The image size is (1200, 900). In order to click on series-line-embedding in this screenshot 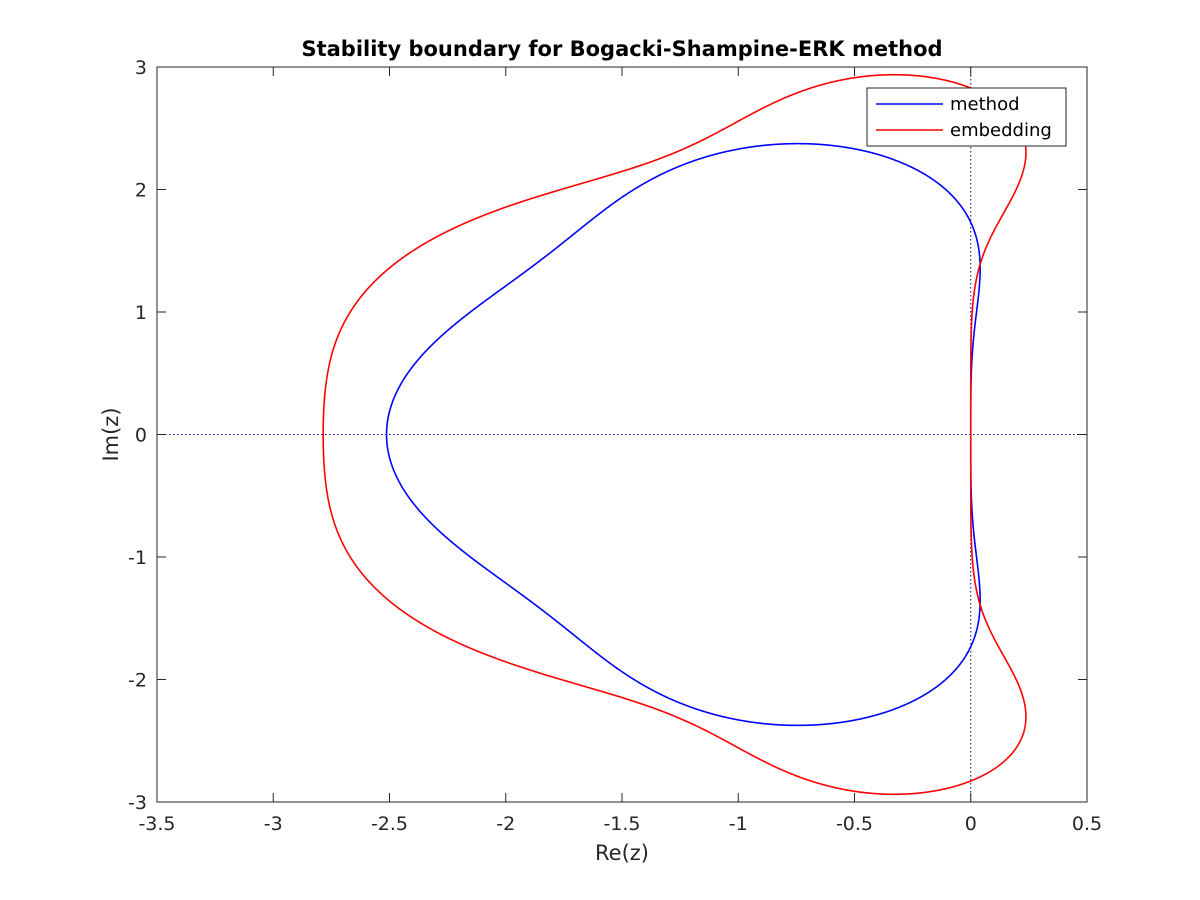, I will do `click(928, 615)`.